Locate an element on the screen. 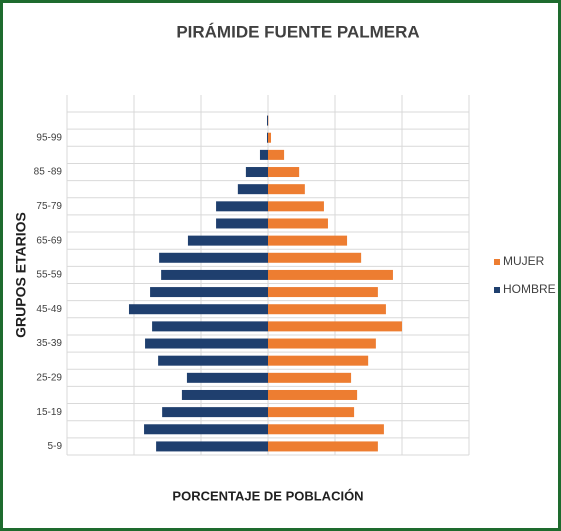  y-tick-label: 25-29 is located at coordinates (49, 377).